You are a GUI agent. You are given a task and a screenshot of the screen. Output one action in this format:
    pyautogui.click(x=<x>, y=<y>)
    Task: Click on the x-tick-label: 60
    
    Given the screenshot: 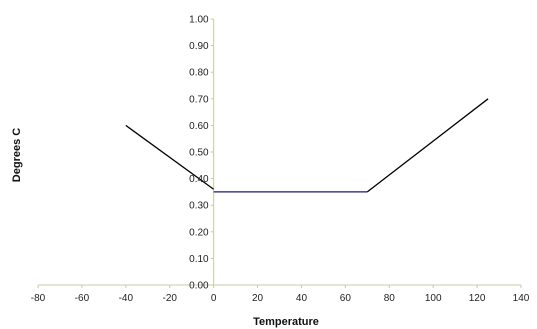 What is the action you would take?
    pyautogui.click(x=346, y=298)
    